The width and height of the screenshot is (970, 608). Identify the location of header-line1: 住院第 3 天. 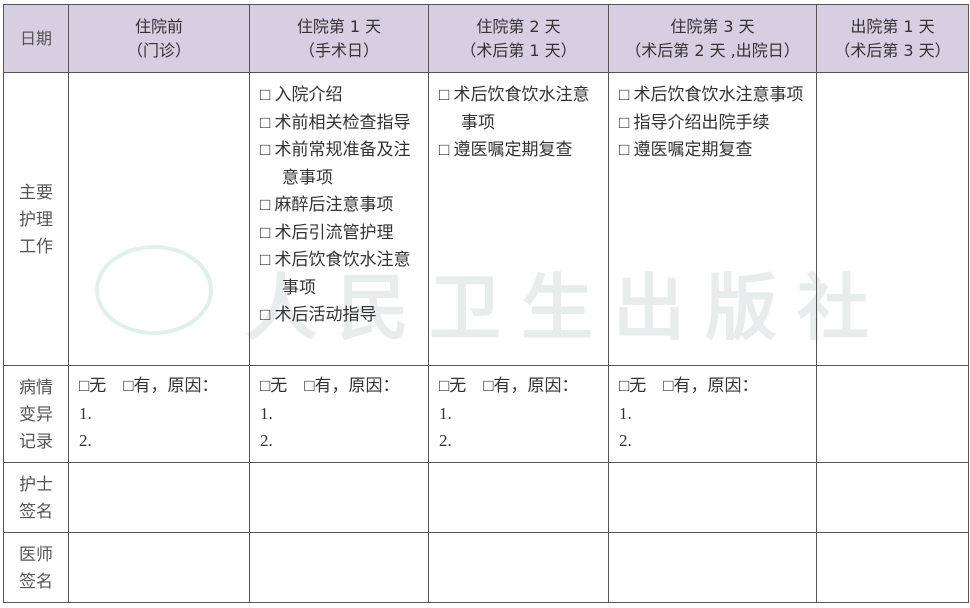
(712, 26).